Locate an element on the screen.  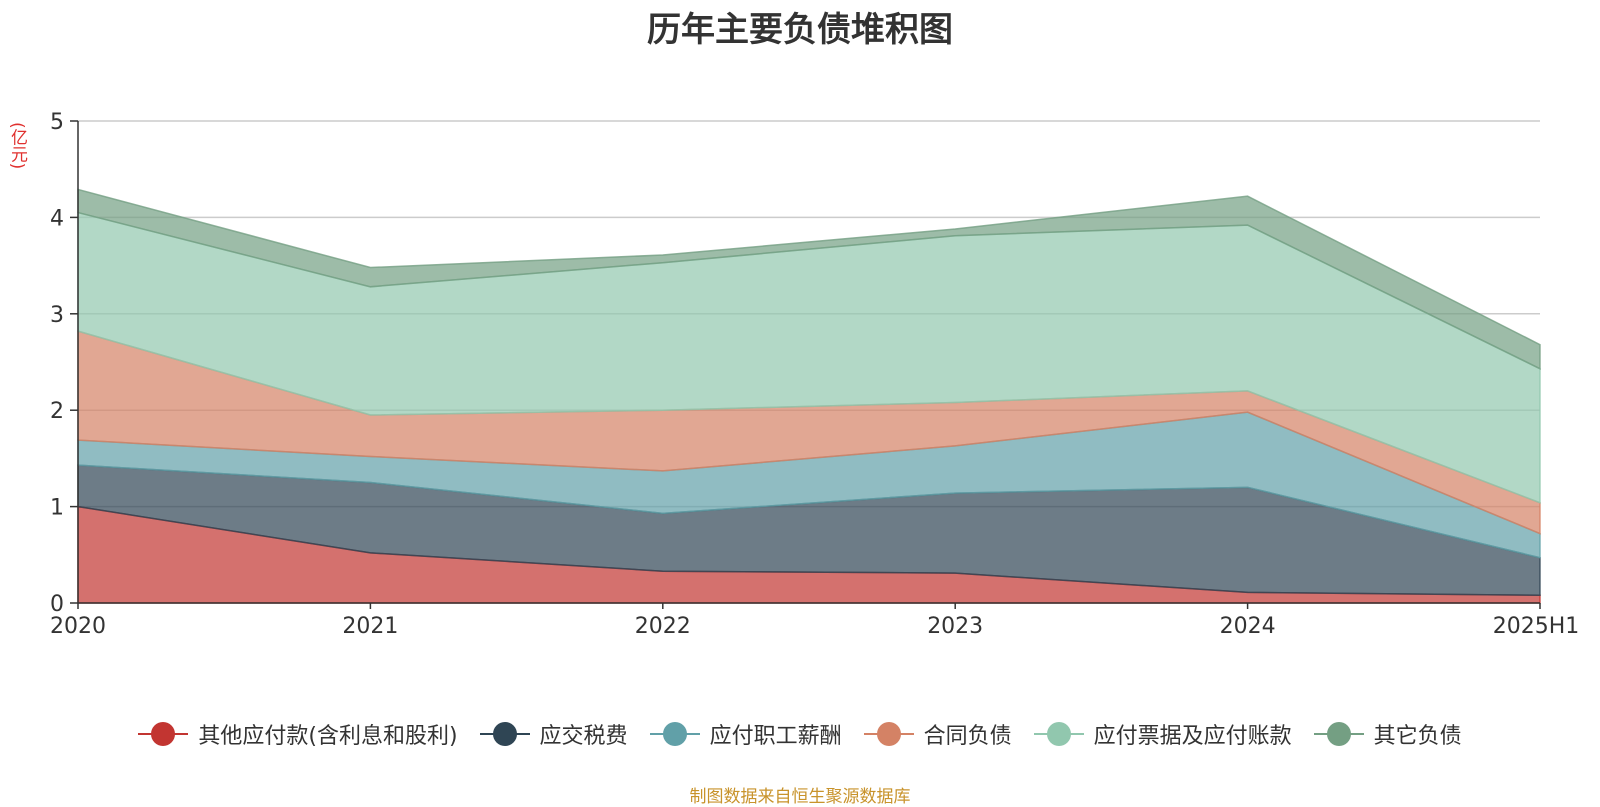
x-tick-label: 2025H1 is located at coordinates (1536, 626).